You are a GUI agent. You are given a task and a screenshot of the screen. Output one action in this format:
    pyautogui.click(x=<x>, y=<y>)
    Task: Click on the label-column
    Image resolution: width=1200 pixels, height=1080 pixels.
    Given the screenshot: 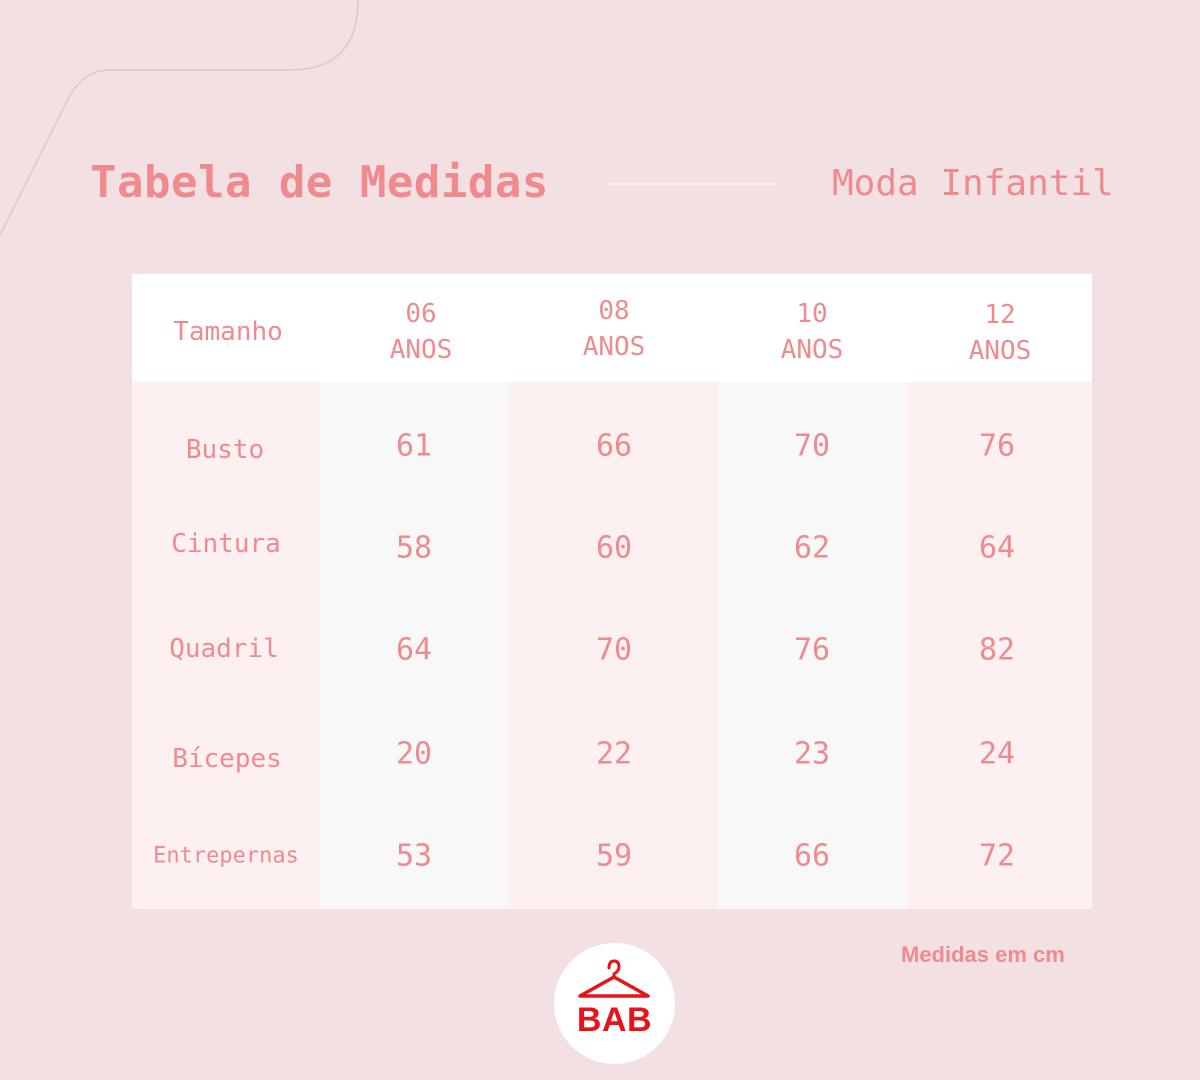 What is the action you would take?
    pyautogui.click(x=226, y=645)
    